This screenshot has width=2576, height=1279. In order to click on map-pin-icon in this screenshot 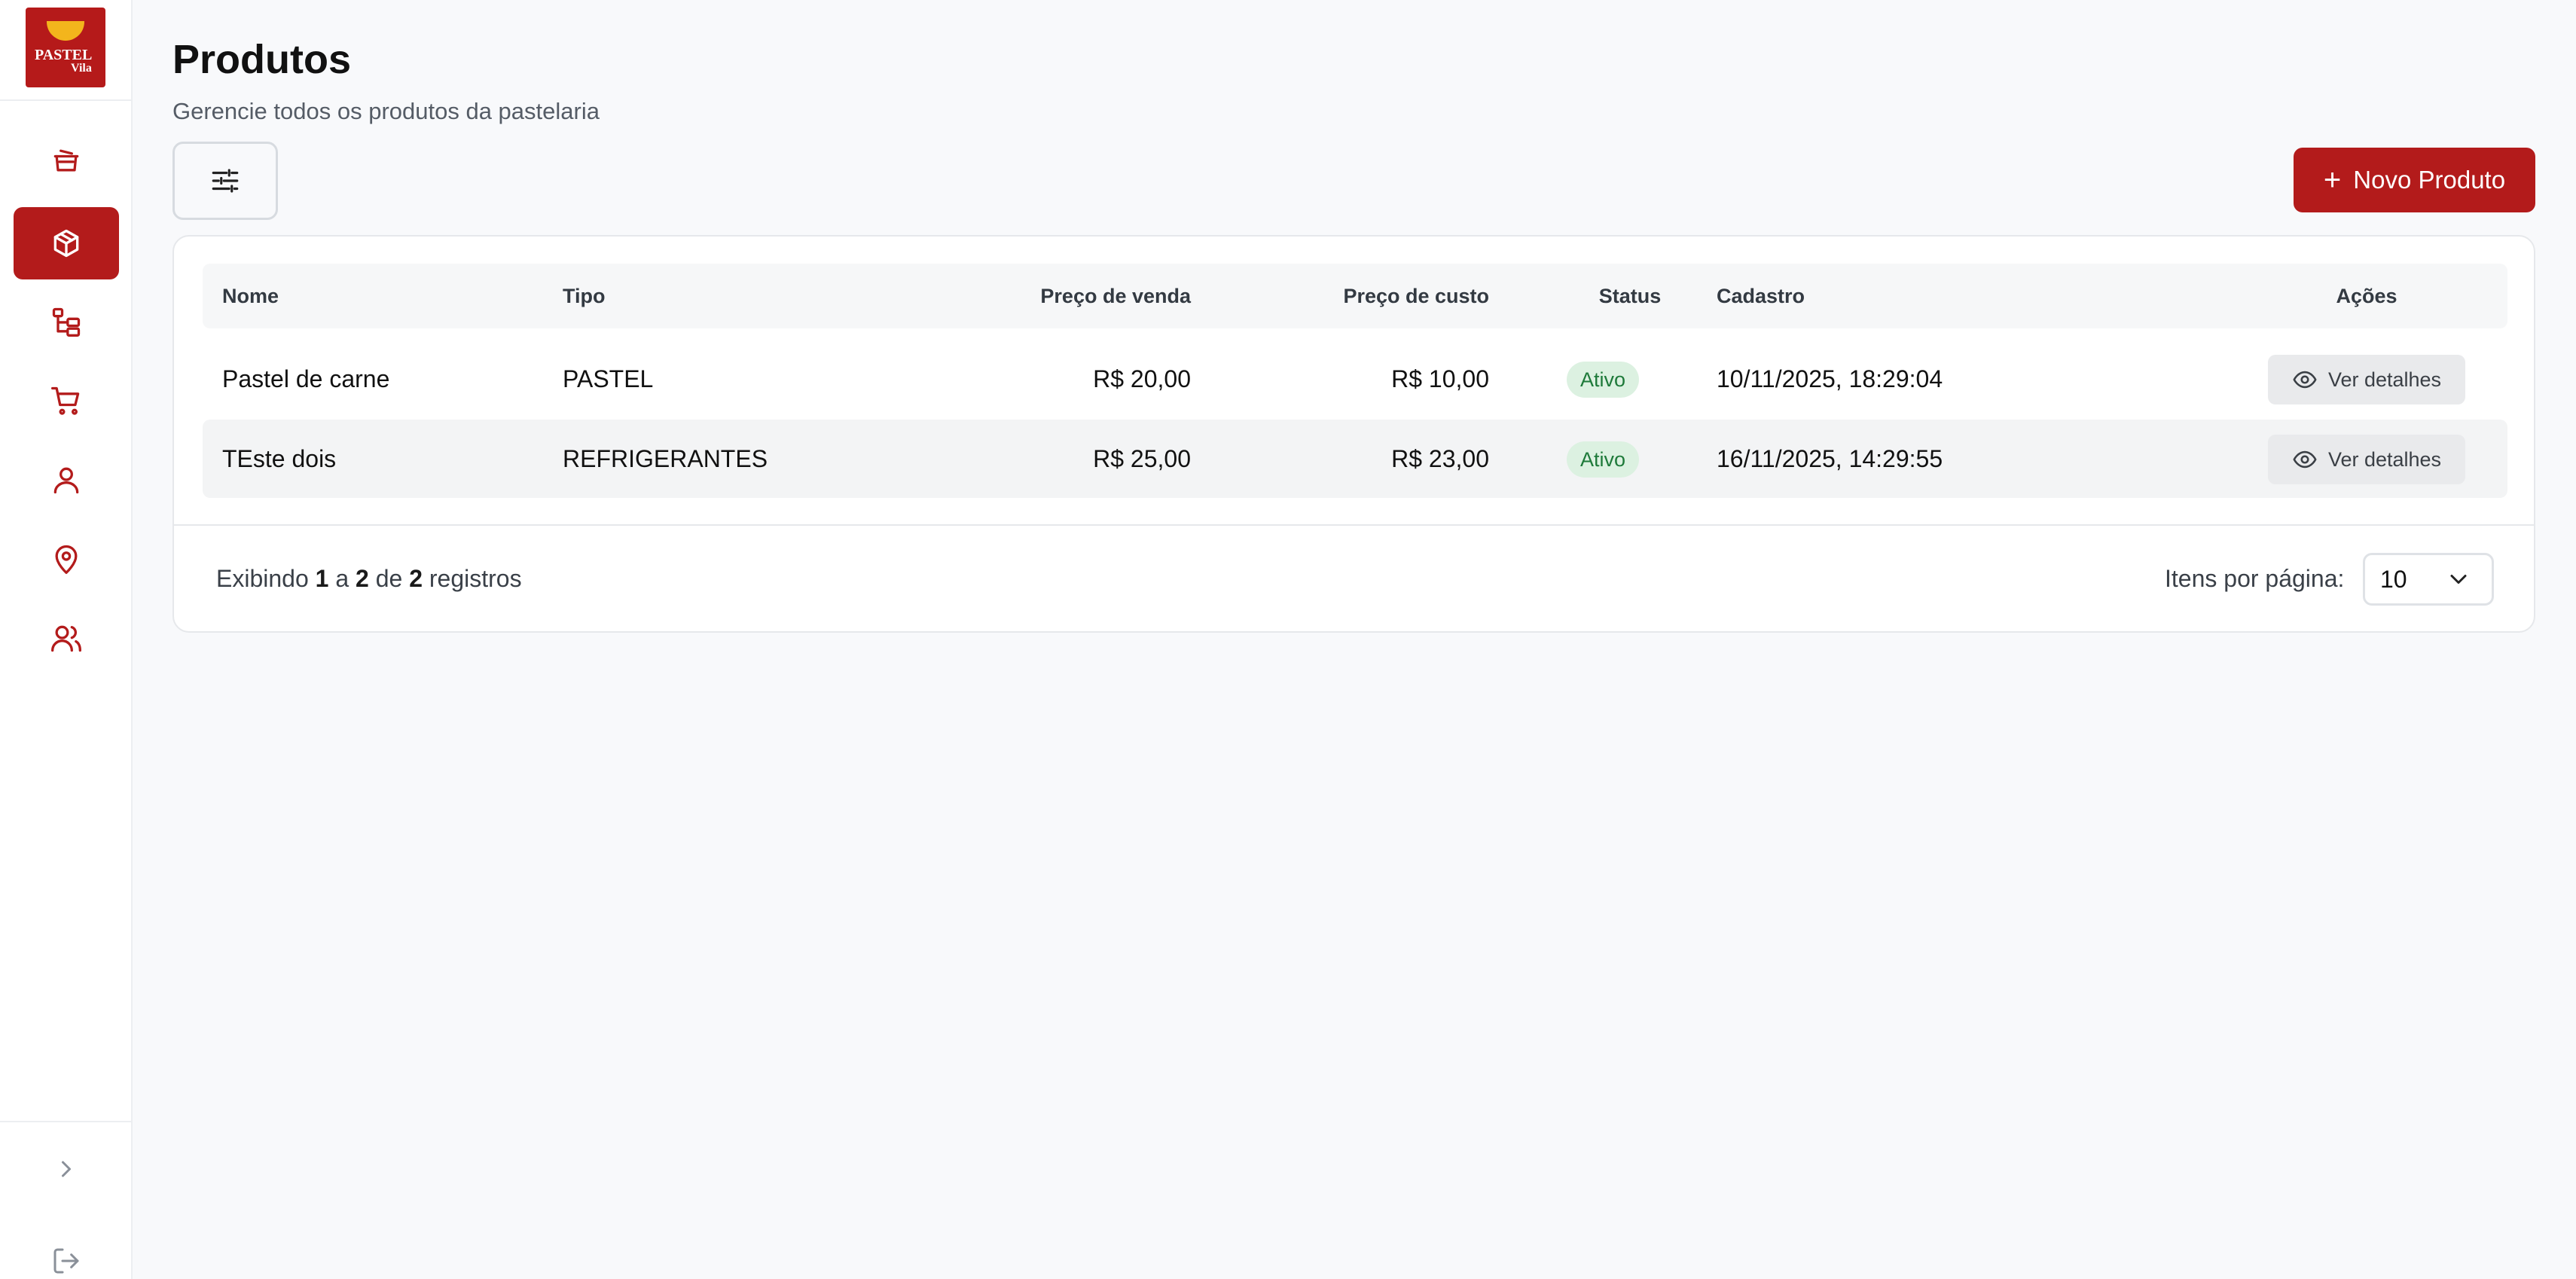, I will do `click(67, 560)`.